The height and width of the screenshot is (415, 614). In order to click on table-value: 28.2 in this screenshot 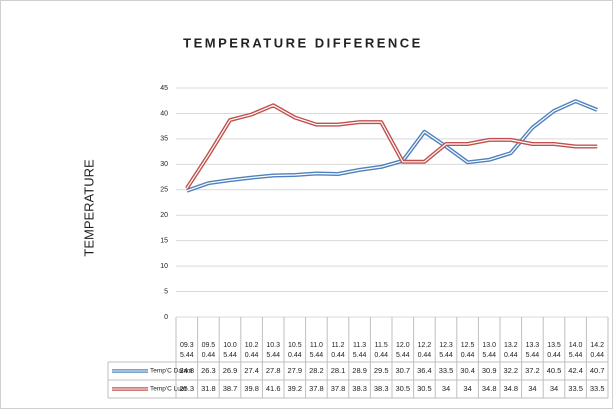, I will do `click(316, 370)`.